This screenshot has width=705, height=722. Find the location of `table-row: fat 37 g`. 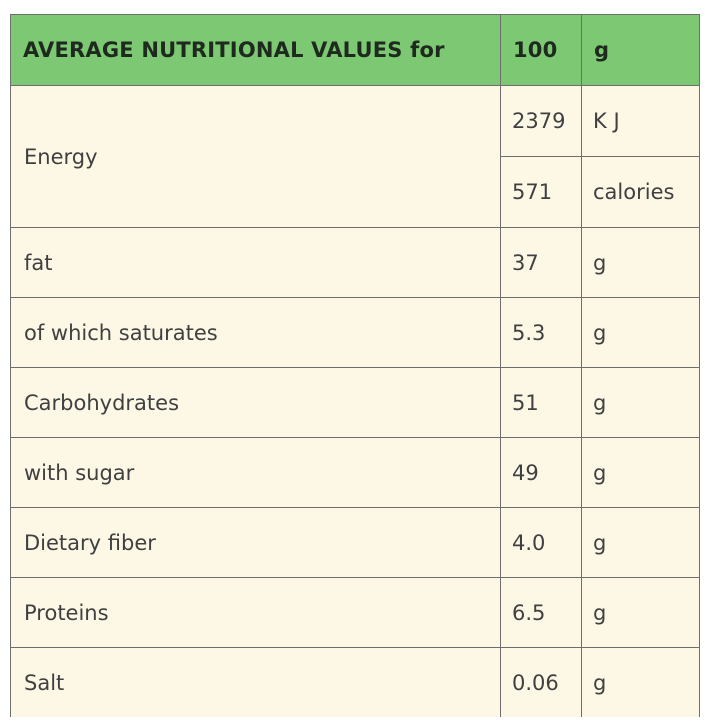

table-row: fat 37 g is located at coordinates (355, 262).